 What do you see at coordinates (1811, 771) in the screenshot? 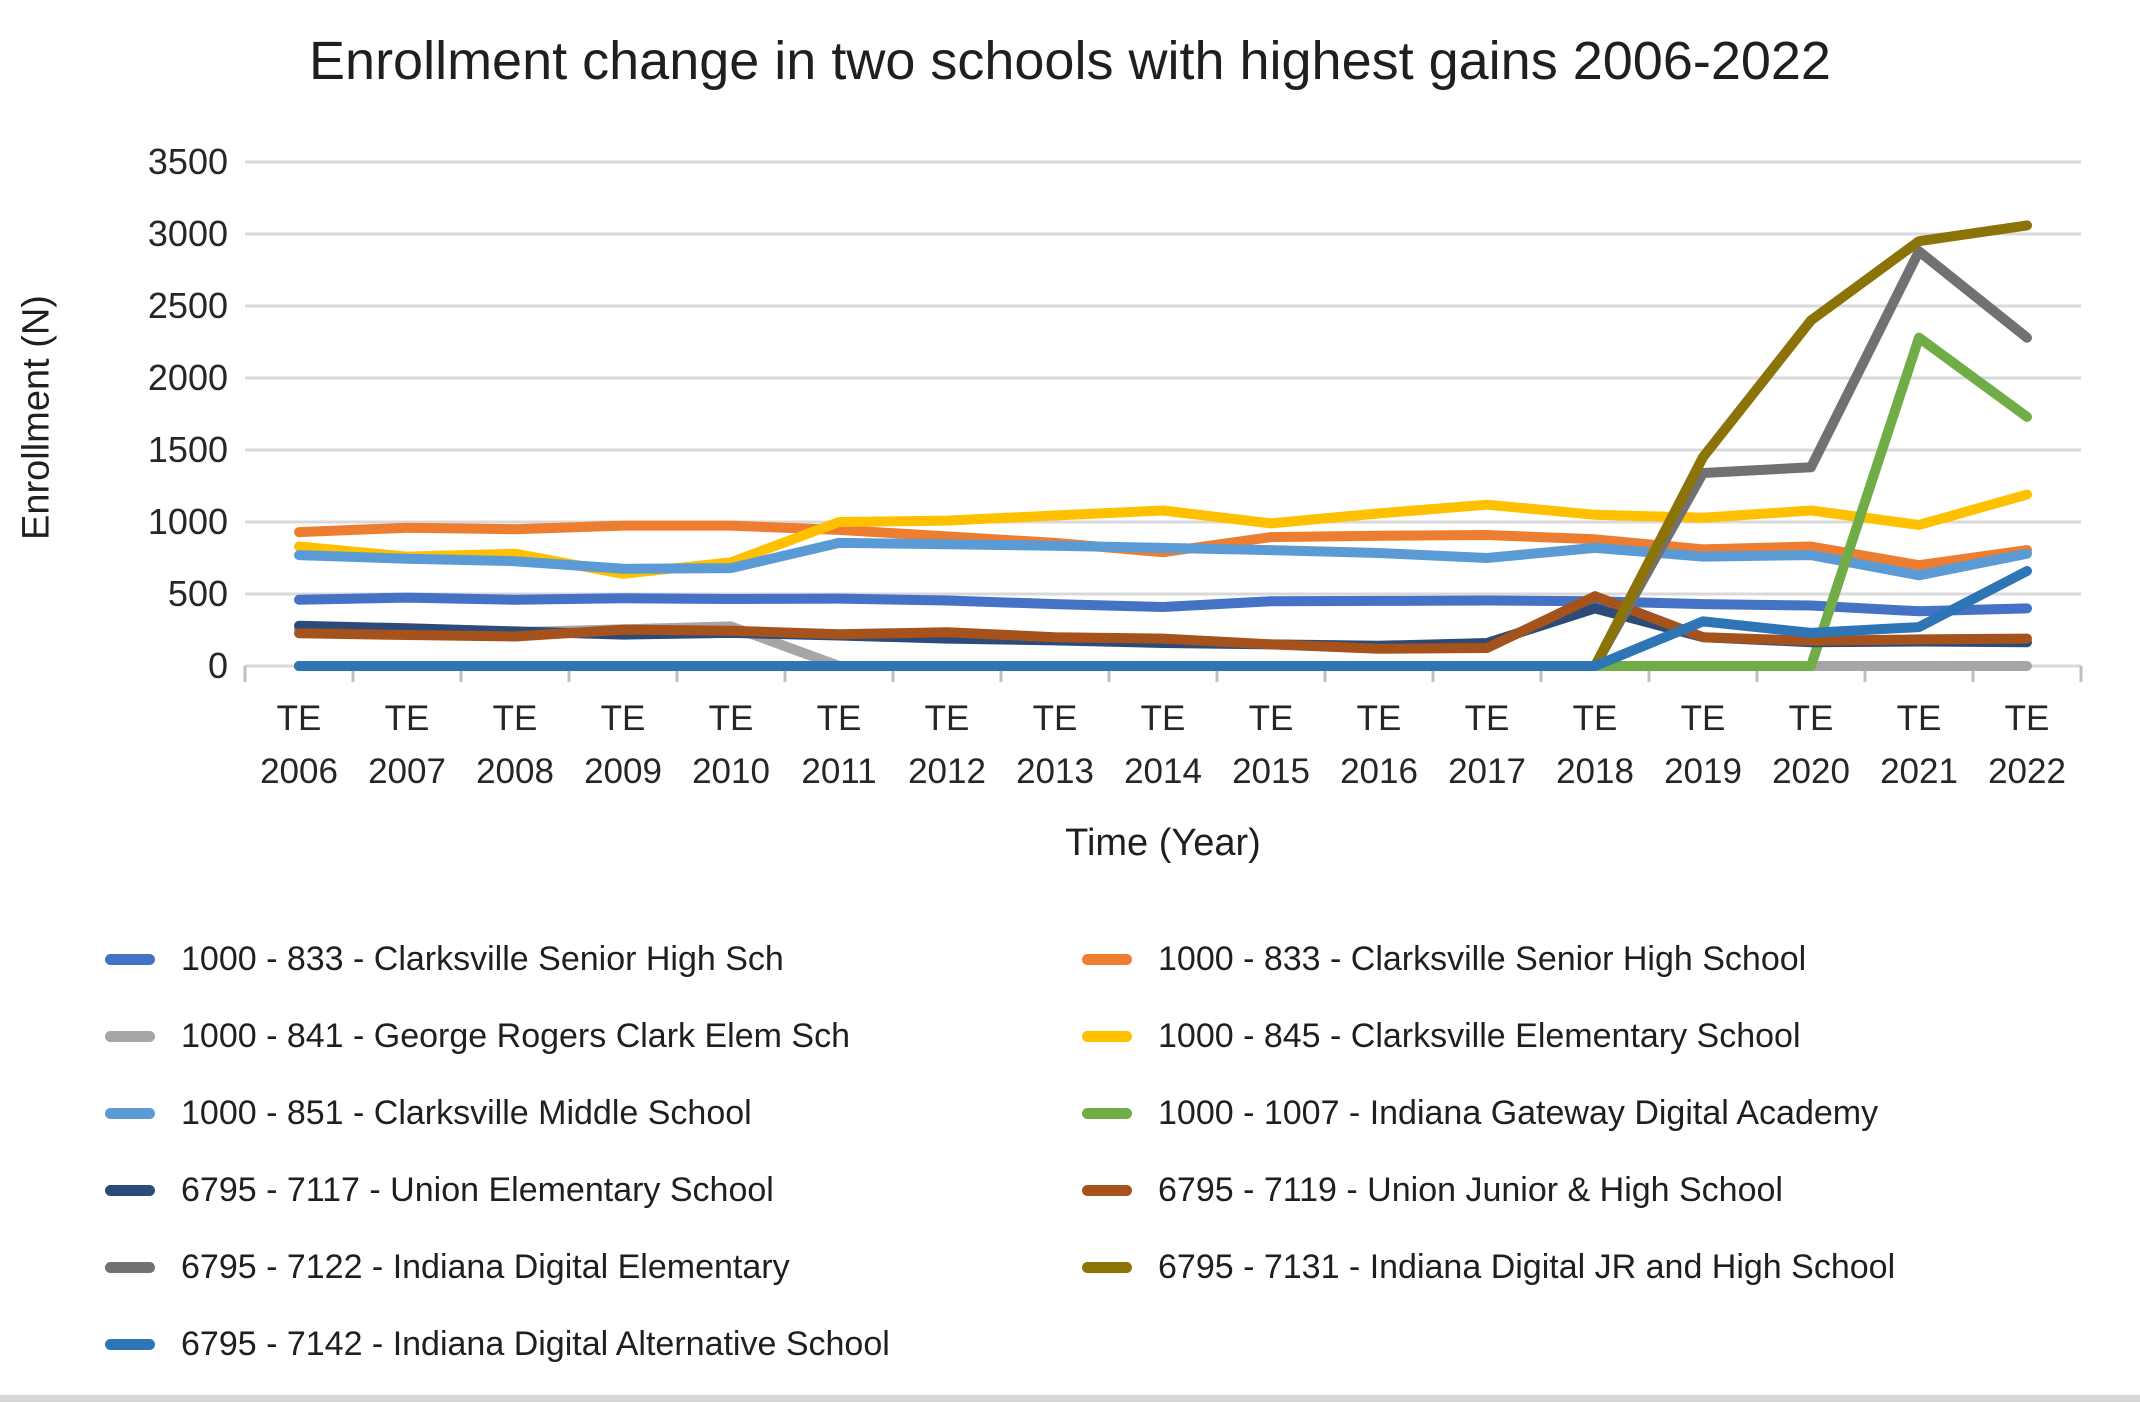
I see `x-tick-label-year: 2020` at bounding box center [1811, 771].